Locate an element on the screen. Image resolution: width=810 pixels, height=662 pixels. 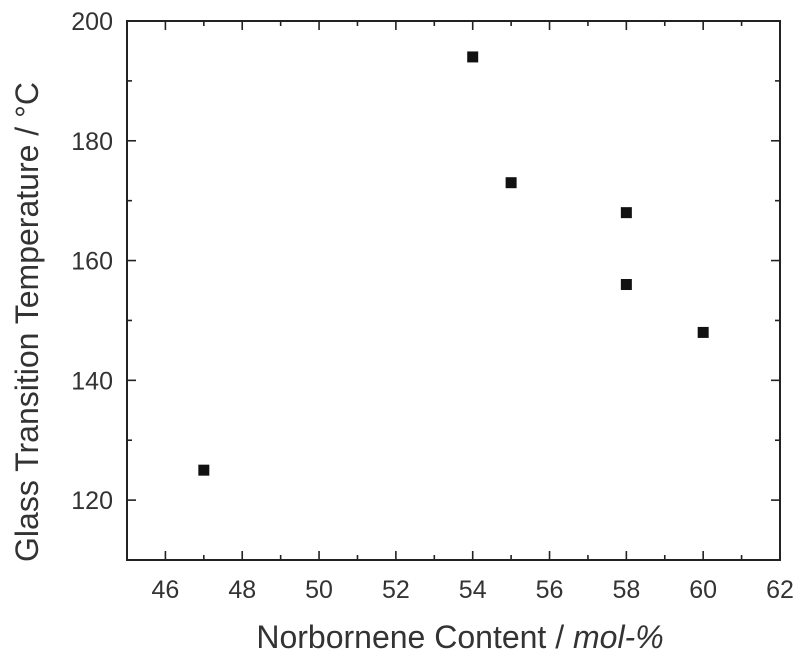
y-tick-label: 160 is located at coordinates (92, 262).